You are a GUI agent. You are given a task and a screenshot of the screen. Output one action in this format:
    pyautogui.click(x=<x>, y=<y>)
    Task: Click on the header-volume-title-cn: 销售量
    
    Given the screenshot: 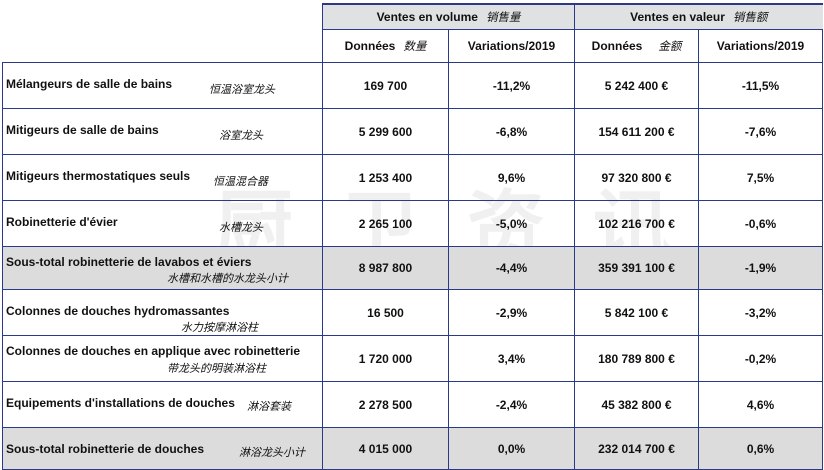 What is the action you would take?
    pyautogui.click(x=503, y=18)
    